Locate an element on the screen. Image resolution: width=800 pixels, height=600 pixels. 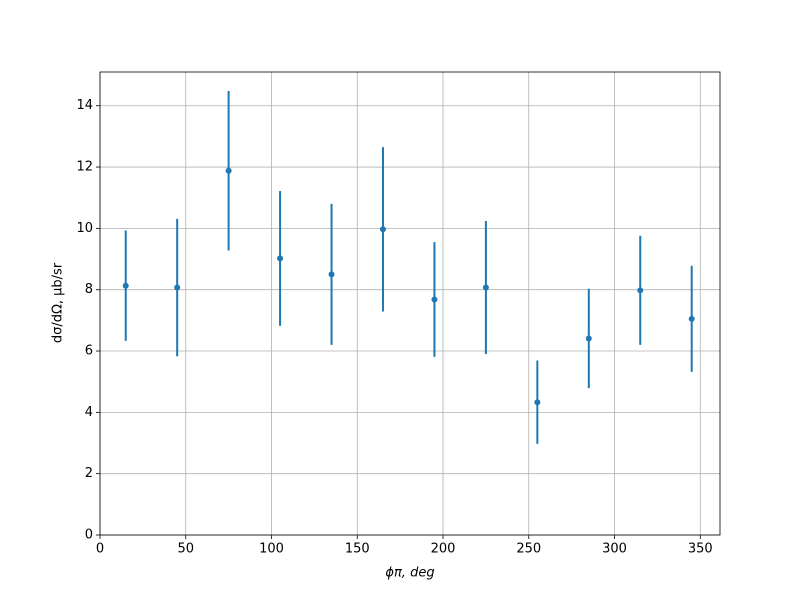
x-tick-label: 350 is located at coordinates (700, 549).